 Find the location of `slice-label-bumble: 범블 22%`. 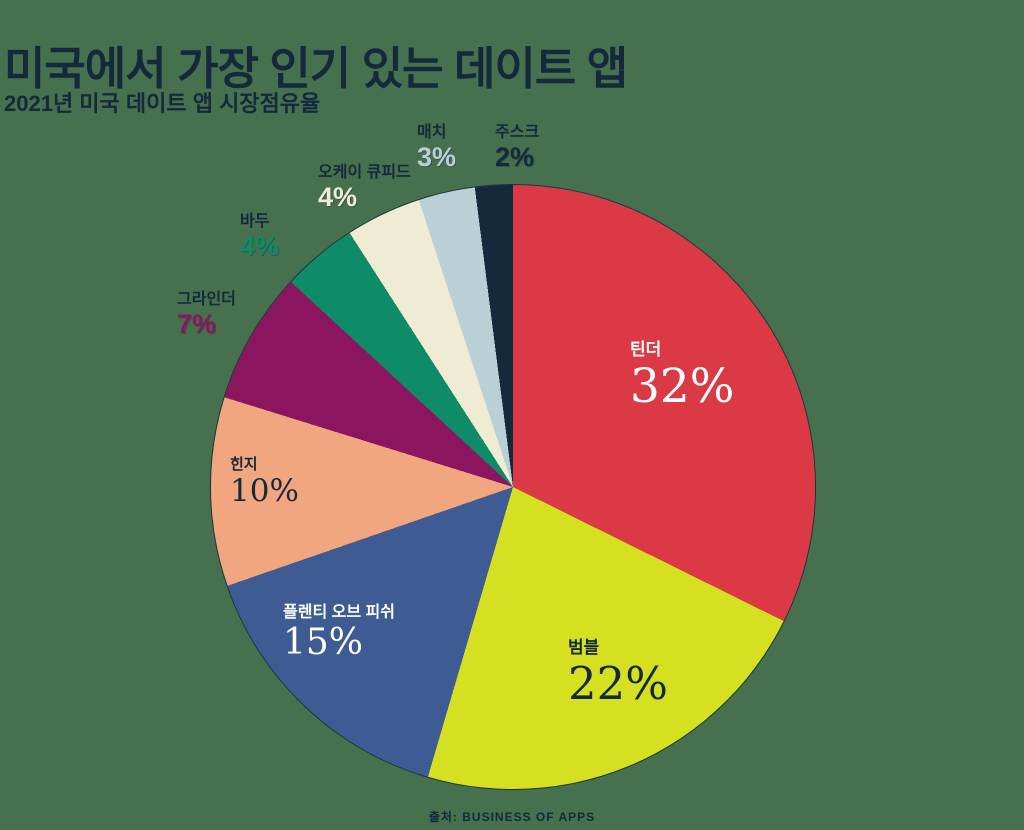

slice-label-bumble: 범블 22% is located at coordinates (618, 674).